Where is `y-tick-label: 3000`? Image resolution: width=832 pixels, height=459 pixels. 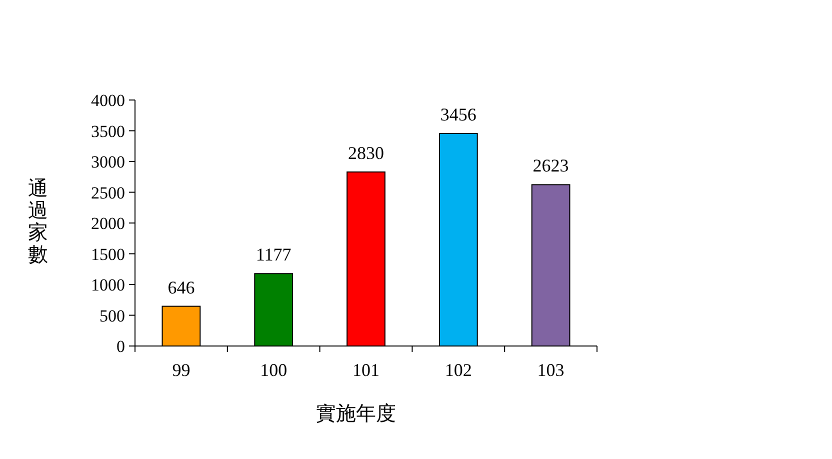 y-tick-label: 3000 is located at coordinates (108, 162).